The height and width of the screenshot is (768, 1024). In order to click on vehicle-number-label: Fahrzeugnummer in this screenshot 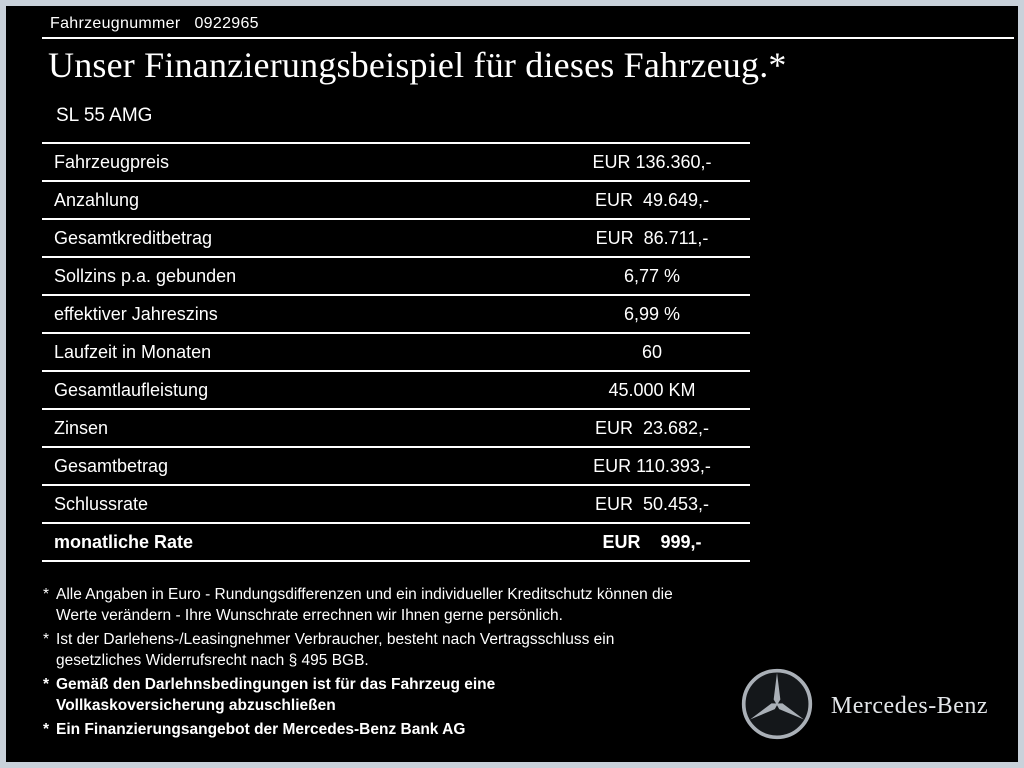, I will do `click(115, 23)`.